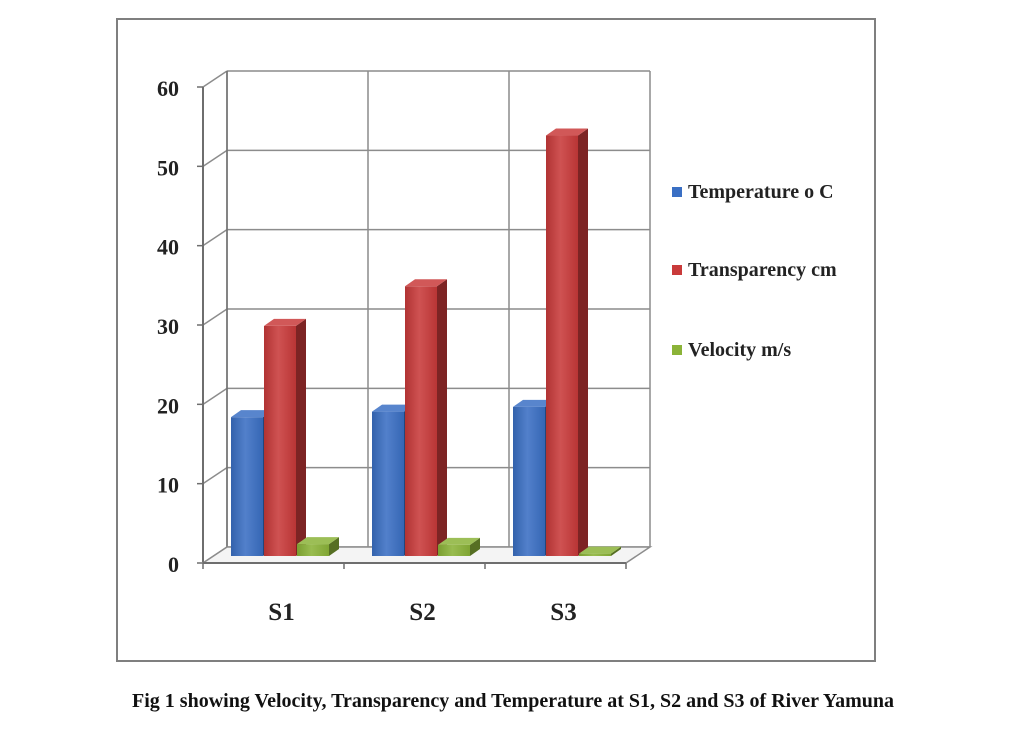 This screenshot has height=732, width=1026. I want to click on bar-s3-transparency-cm, so click(567, 342).